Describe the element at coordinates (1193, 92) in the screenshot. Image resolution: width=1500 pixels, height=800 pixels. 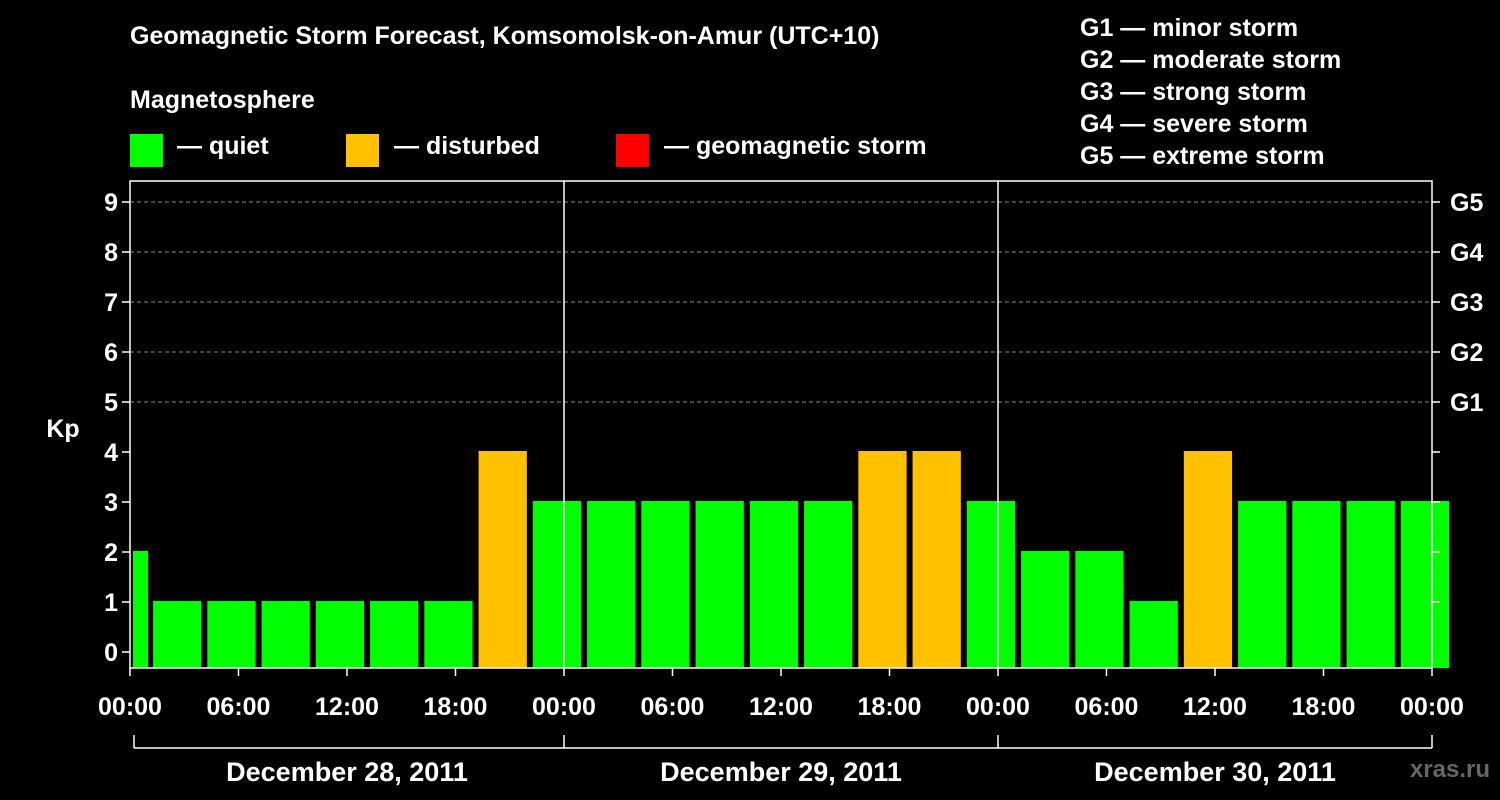
I see `g-scale-g3: G3 — strong storm` at that location.